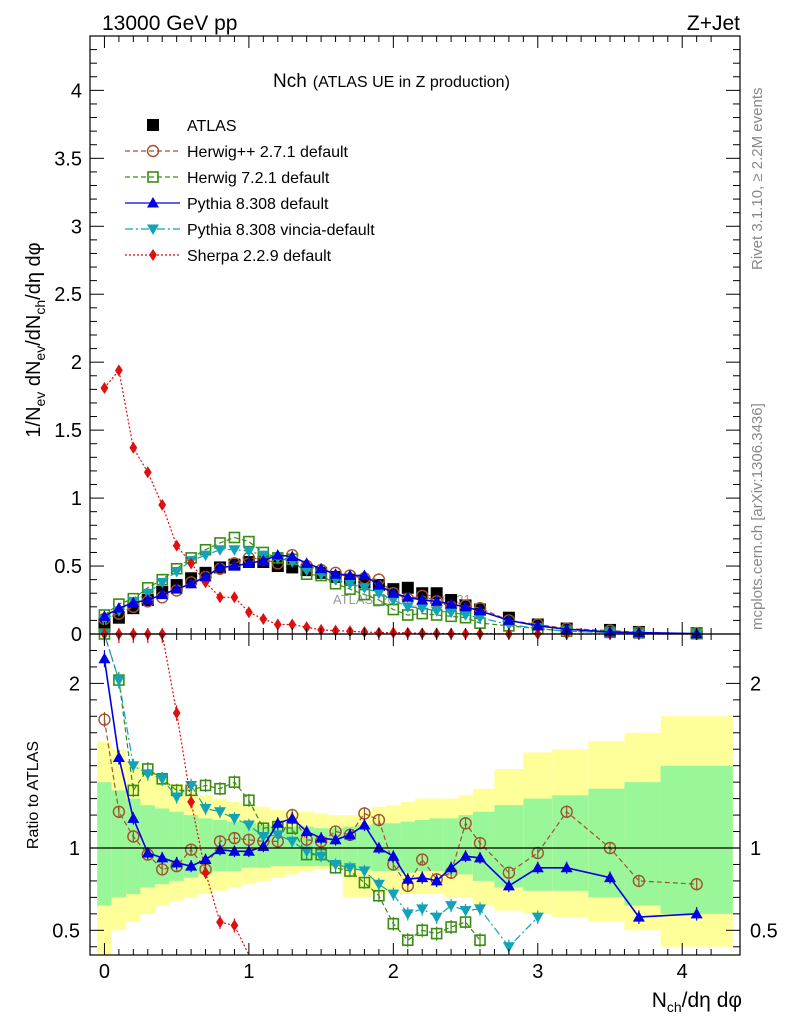  What do you see at coordinates (393, 972) in the screenshot?
I see `x-tick-label: 2` at bounding box center [393, 972].